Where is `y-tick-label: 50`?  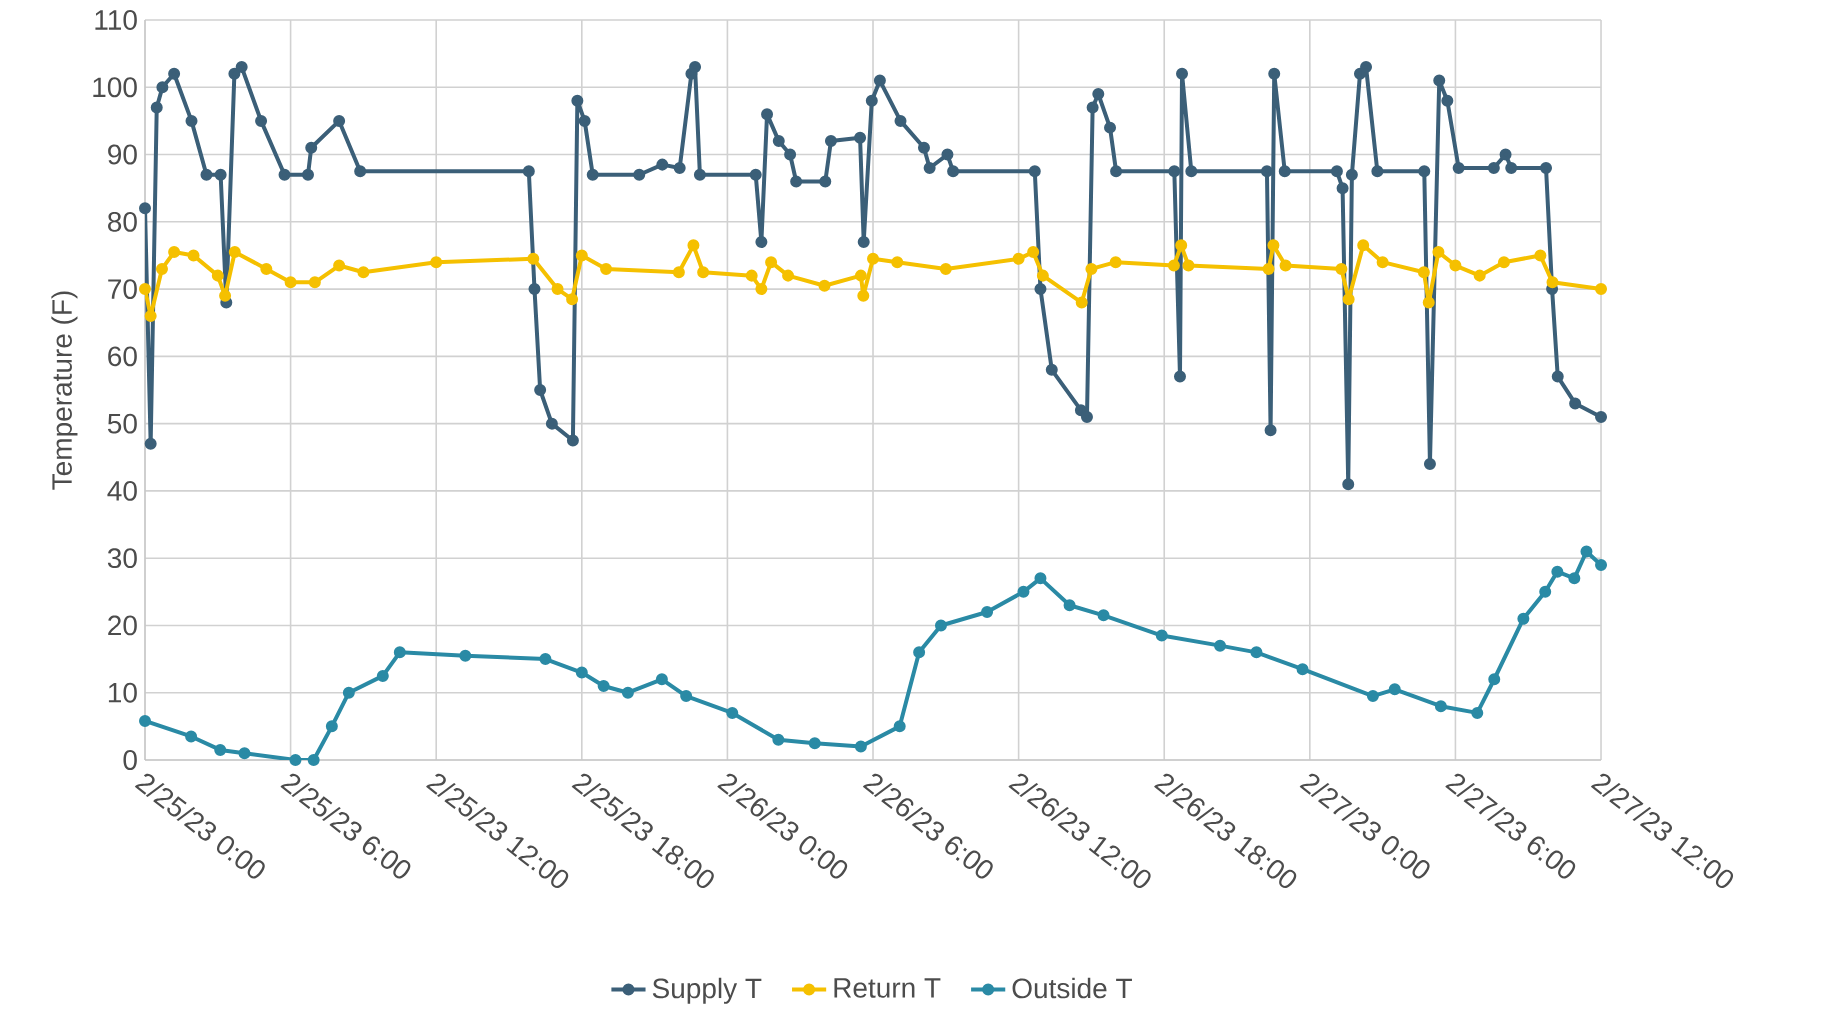
y-tick-label: 50 is located at coordinates (122, 423).